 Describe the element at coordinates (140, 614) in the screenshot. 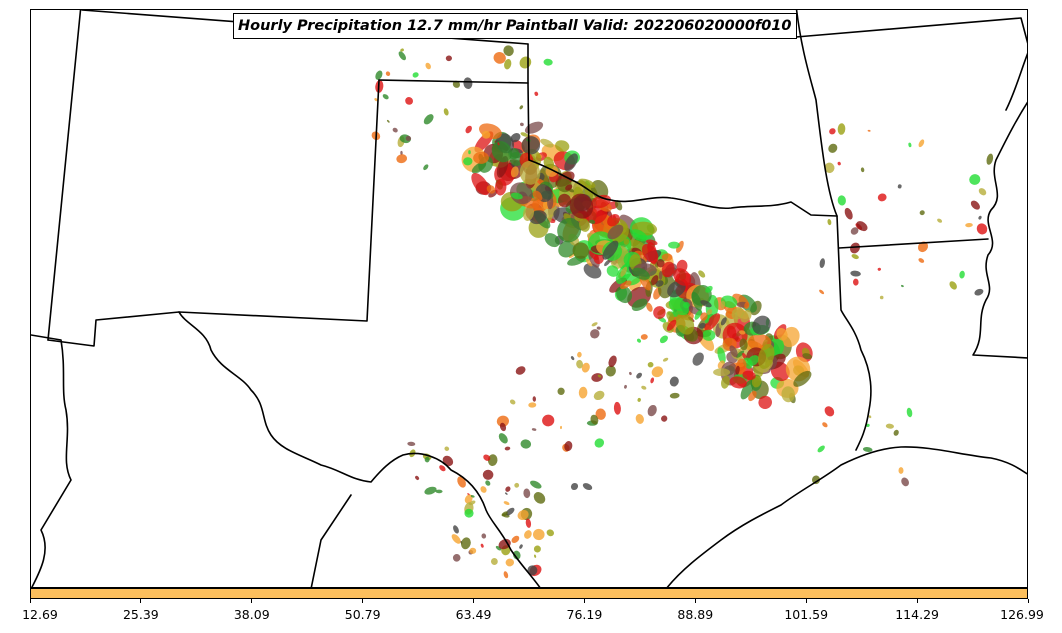

I see `colorbar-tick-label: 25.39` at that location.